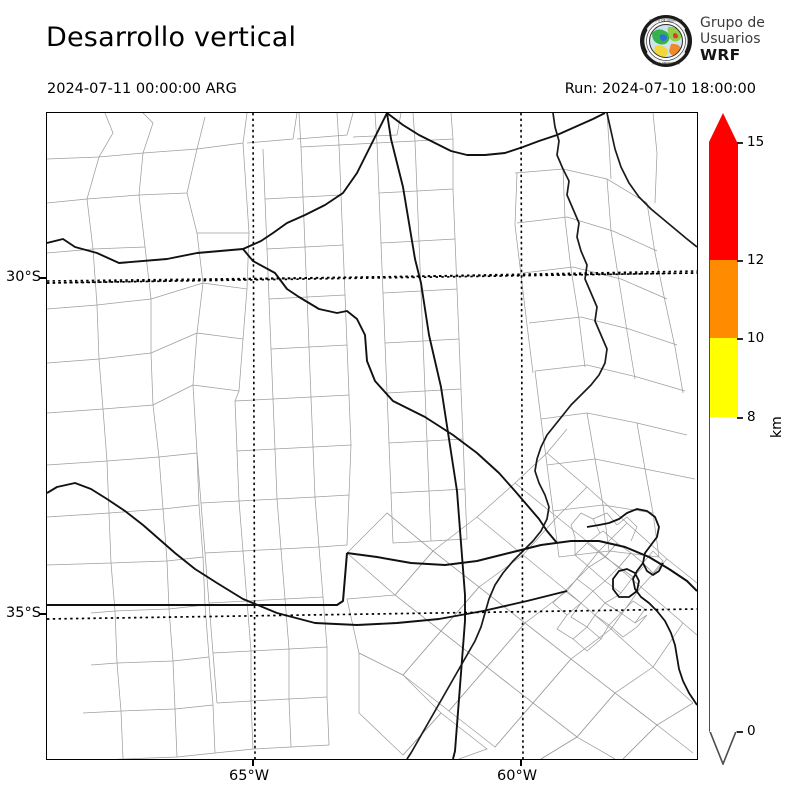 This screenshot has width=800, height=800. I want to click on colorbar-label-12: 12, so click(756, 260).